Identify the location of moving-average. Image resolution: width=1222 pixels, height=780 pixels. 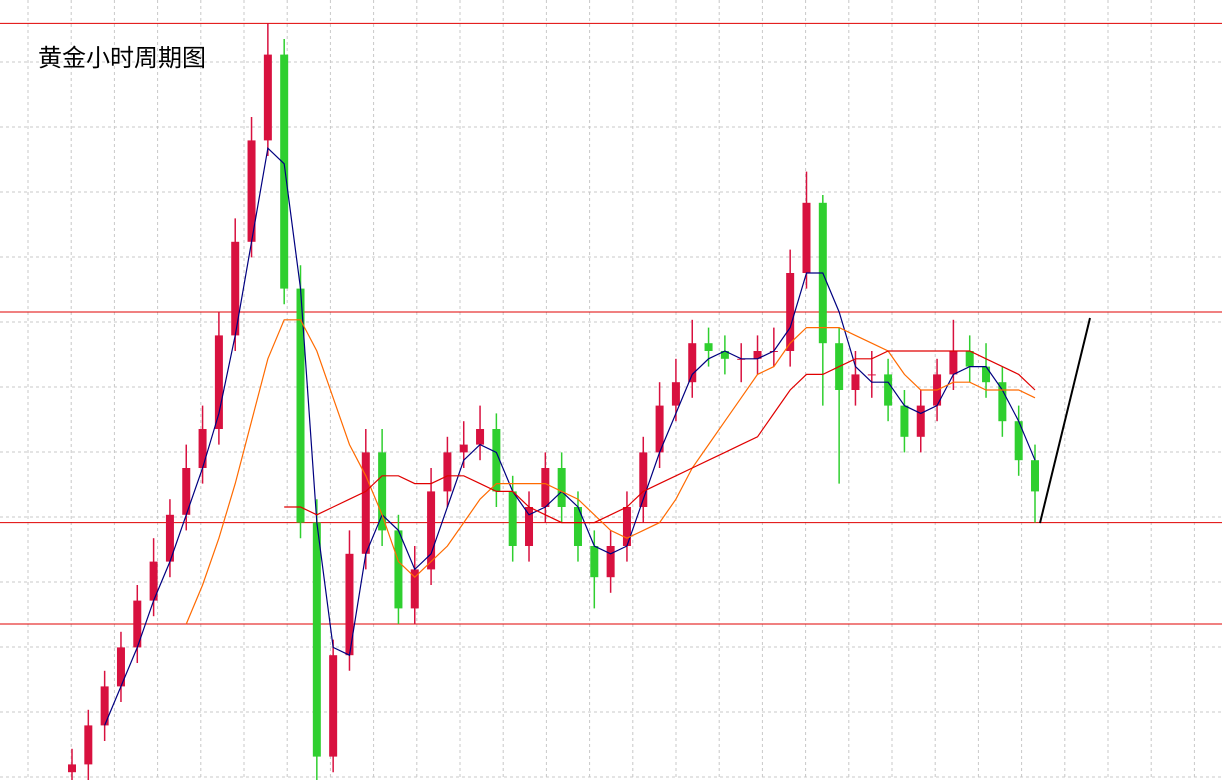
(660, 437).